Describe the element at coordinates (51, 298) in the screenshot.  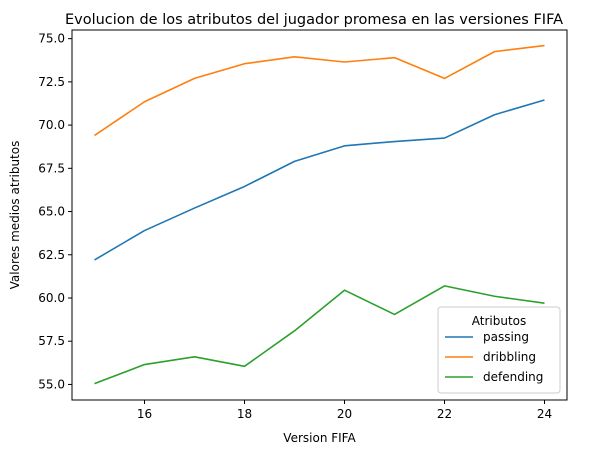
I see `y-tick-label: 60.0` at that location.